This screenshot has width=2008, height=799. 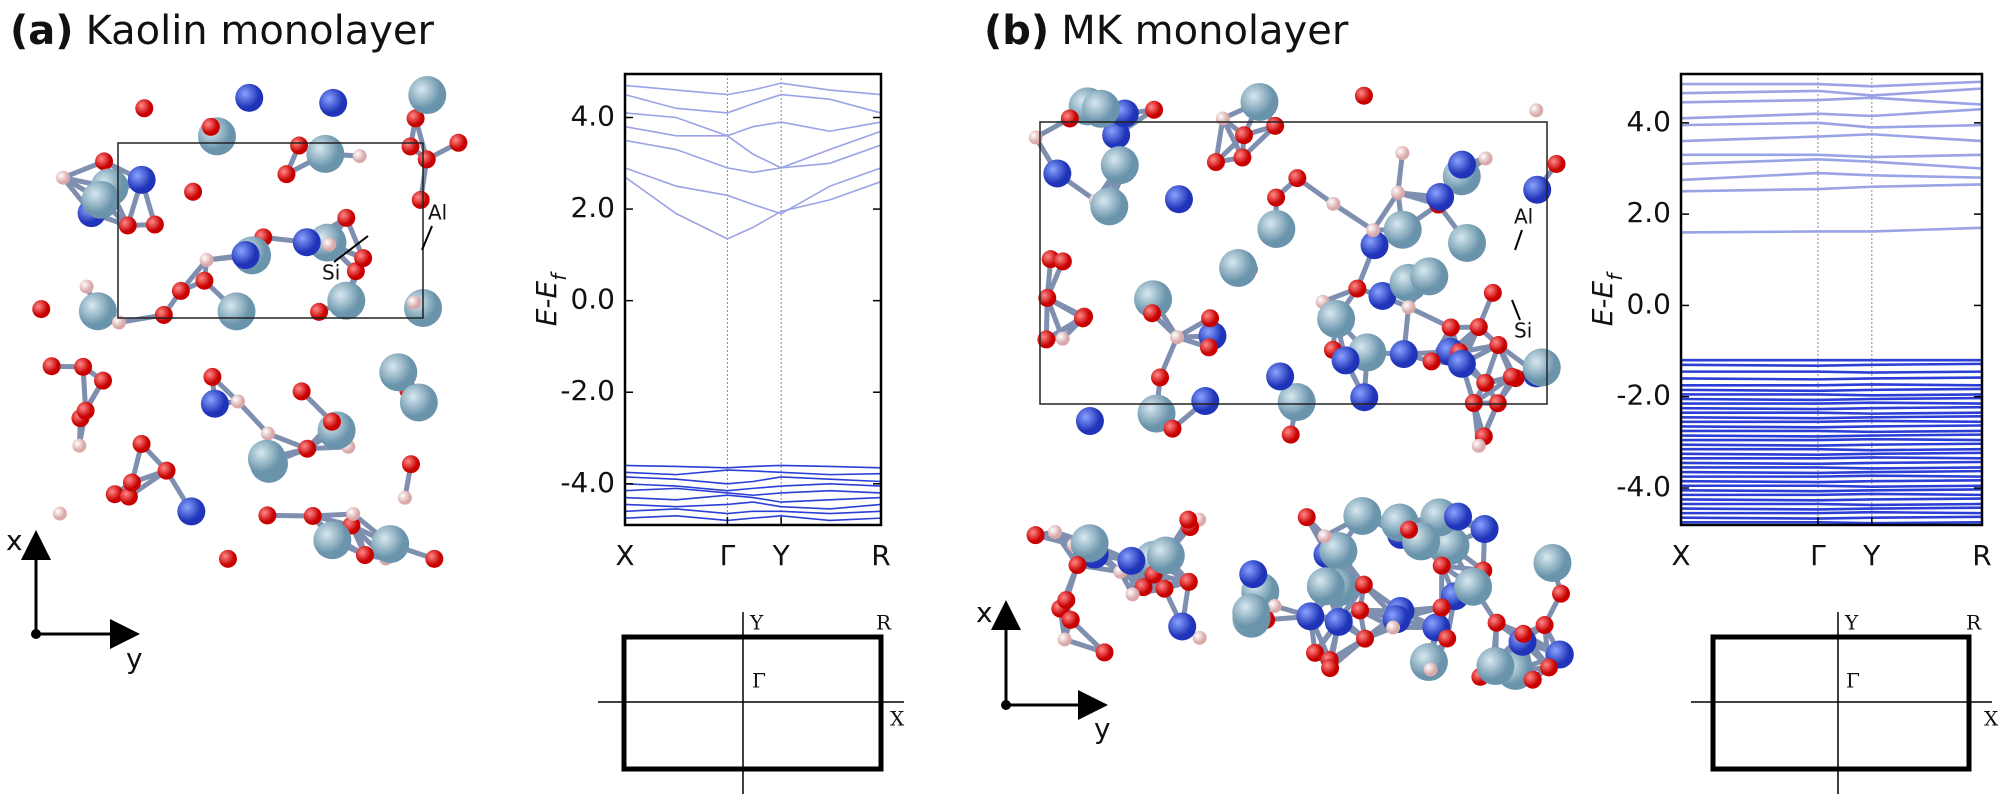 What do you see at coordinates (253, 417) in the screenshot?
I see `bond` at bounding box center [253, 417].